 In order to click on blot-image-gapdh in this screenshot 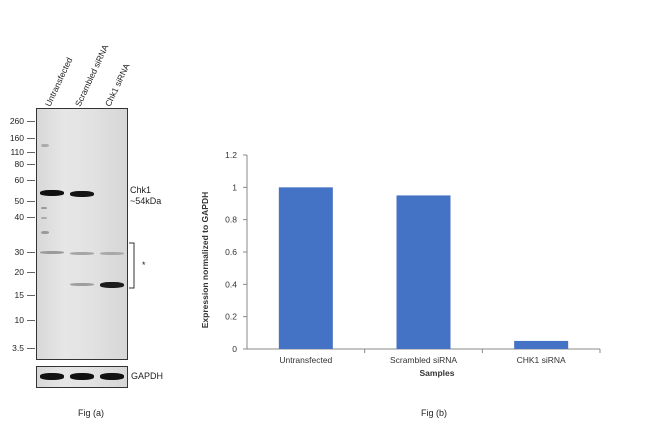, I will do `click(82, 377)`.